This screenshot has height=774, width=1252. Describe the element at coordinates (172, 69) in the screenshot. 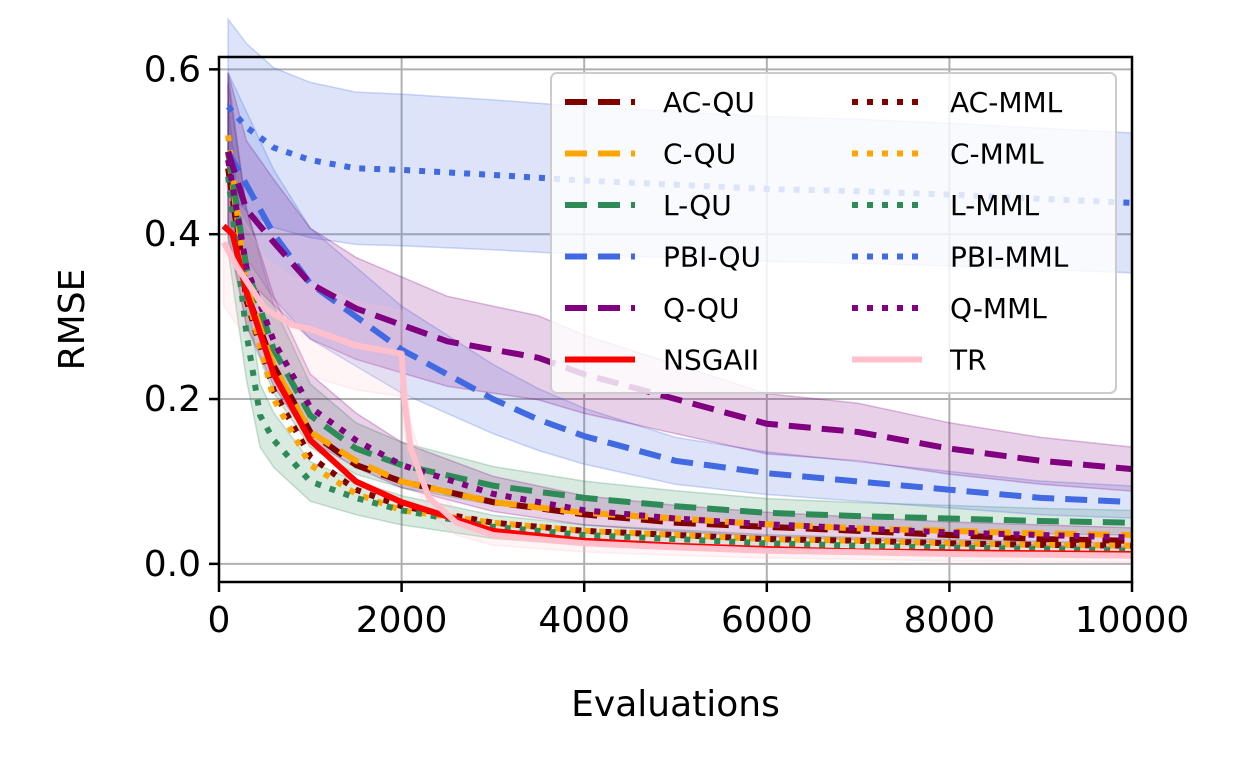

I see `y-tick-label: 0.6` at that location.